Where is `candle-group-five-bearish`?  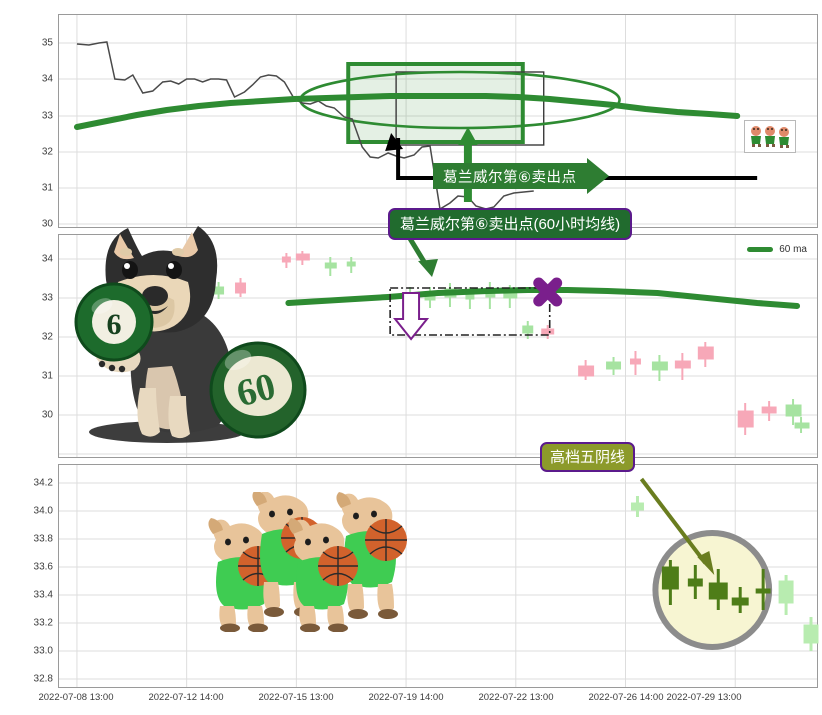
candle-group-five-bearish is located at coordinates (716, 586).